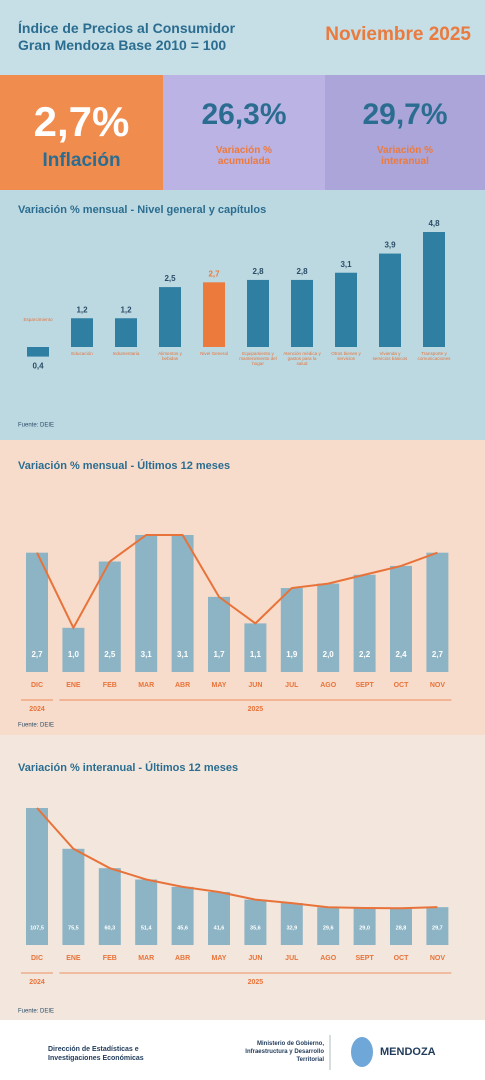 The image size is (485, 1080). Describe the element at coordinates (81, 121) in the screenshot. I see `kpi-value: 2,7%` at that location.